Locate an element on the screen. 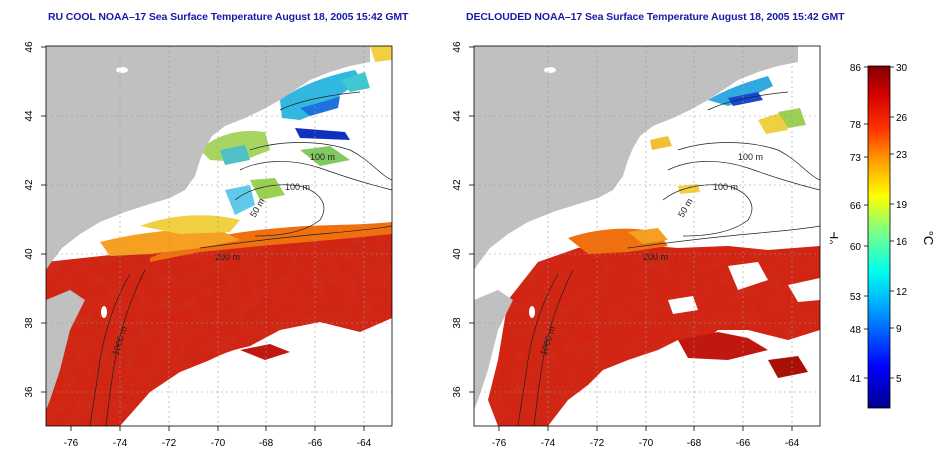  celsius-tick-label: 30 is located at coordinates (902, 68).